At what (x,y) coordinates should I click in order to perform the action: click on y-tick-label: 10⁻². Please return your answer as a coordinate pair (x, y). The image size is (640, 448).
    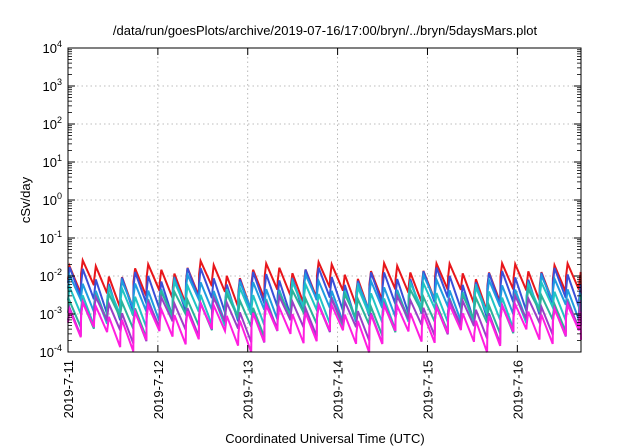
    Looking at the image, I should click on (51, 275).